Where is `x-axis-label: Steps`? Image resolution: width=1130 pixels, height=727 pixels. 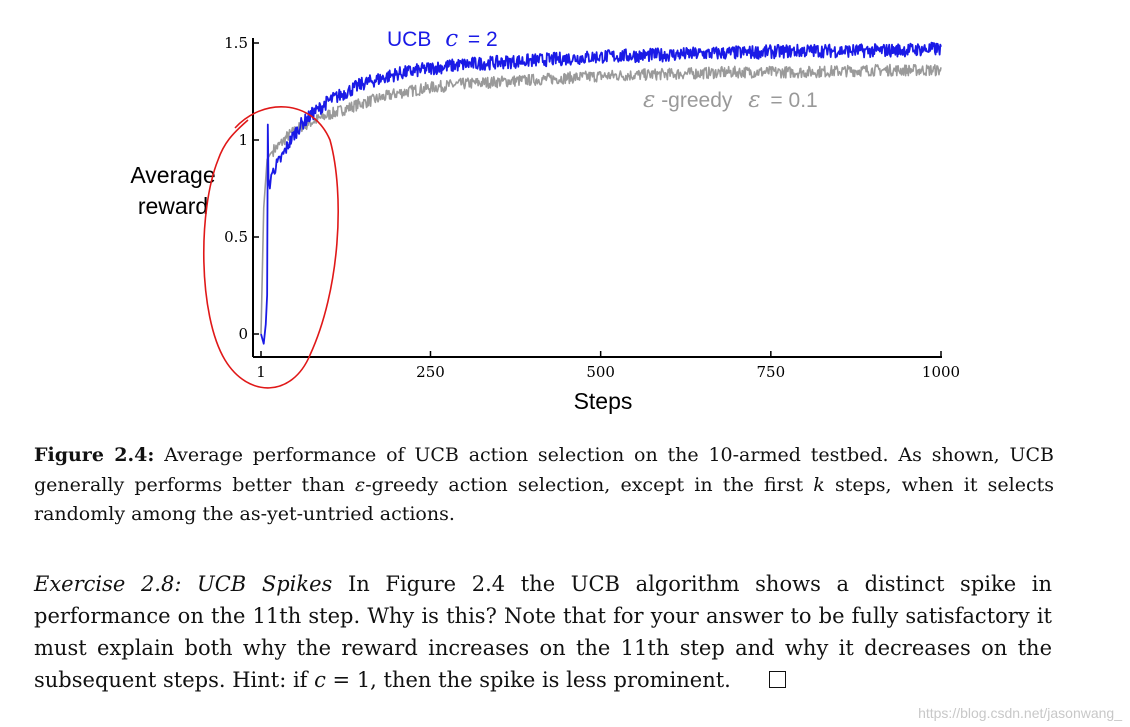 x-axis-label: Steps is located at coordinates (603, 401).